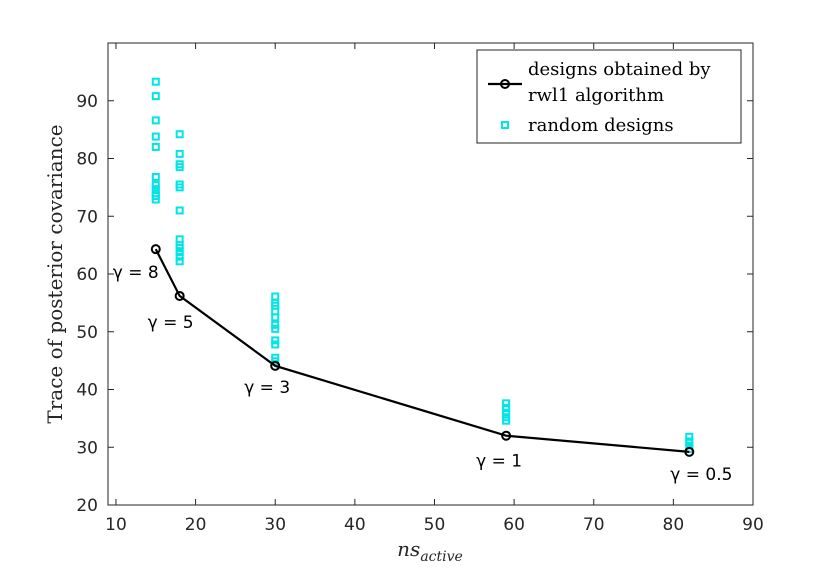 The width and height of the screenshot is (830, 568). I want to click on x-tick-label: 10, so click(116, 525).